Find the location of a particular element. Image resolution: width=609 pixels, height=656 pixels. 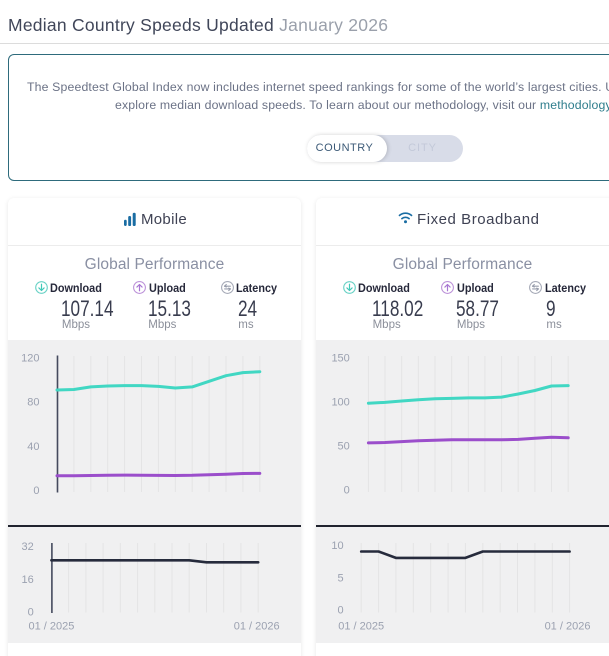

svg-text: 40 is located at coordinates (33, 447).